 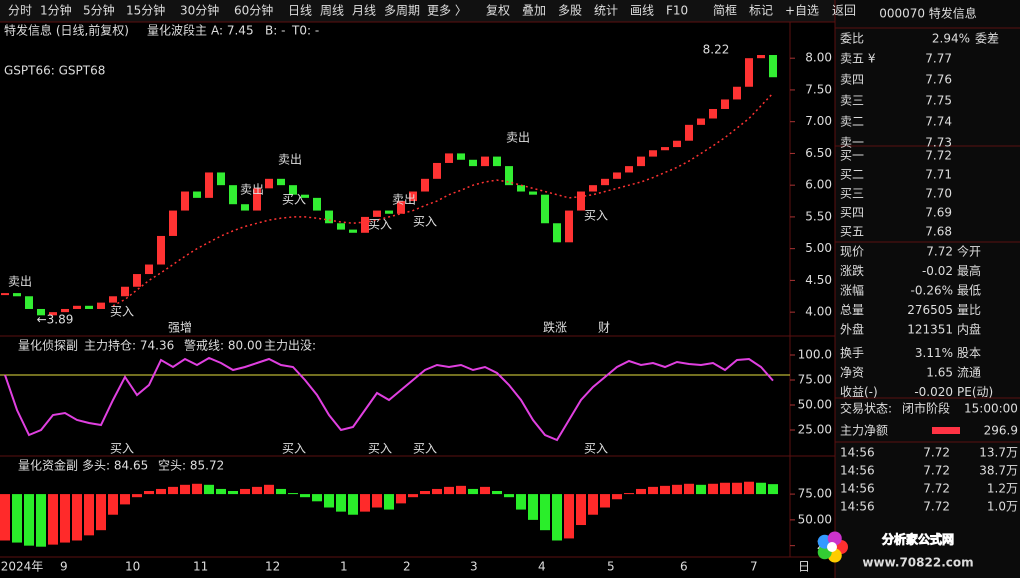 What do you see at coordinates (937, 271) in the screenshot?
I see `stat-value: -0.02` at bounding box center [937, 271].